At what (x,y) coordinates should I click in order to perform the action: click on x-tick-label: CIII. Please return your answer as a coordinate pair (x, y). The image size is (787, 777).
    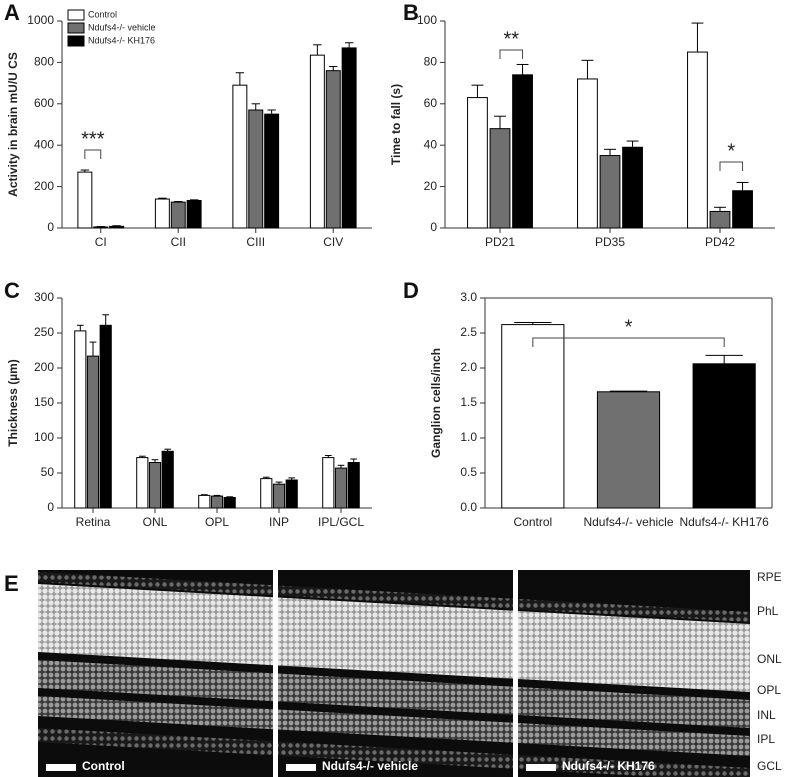
    Looking at the image, I should click on (255, 242).